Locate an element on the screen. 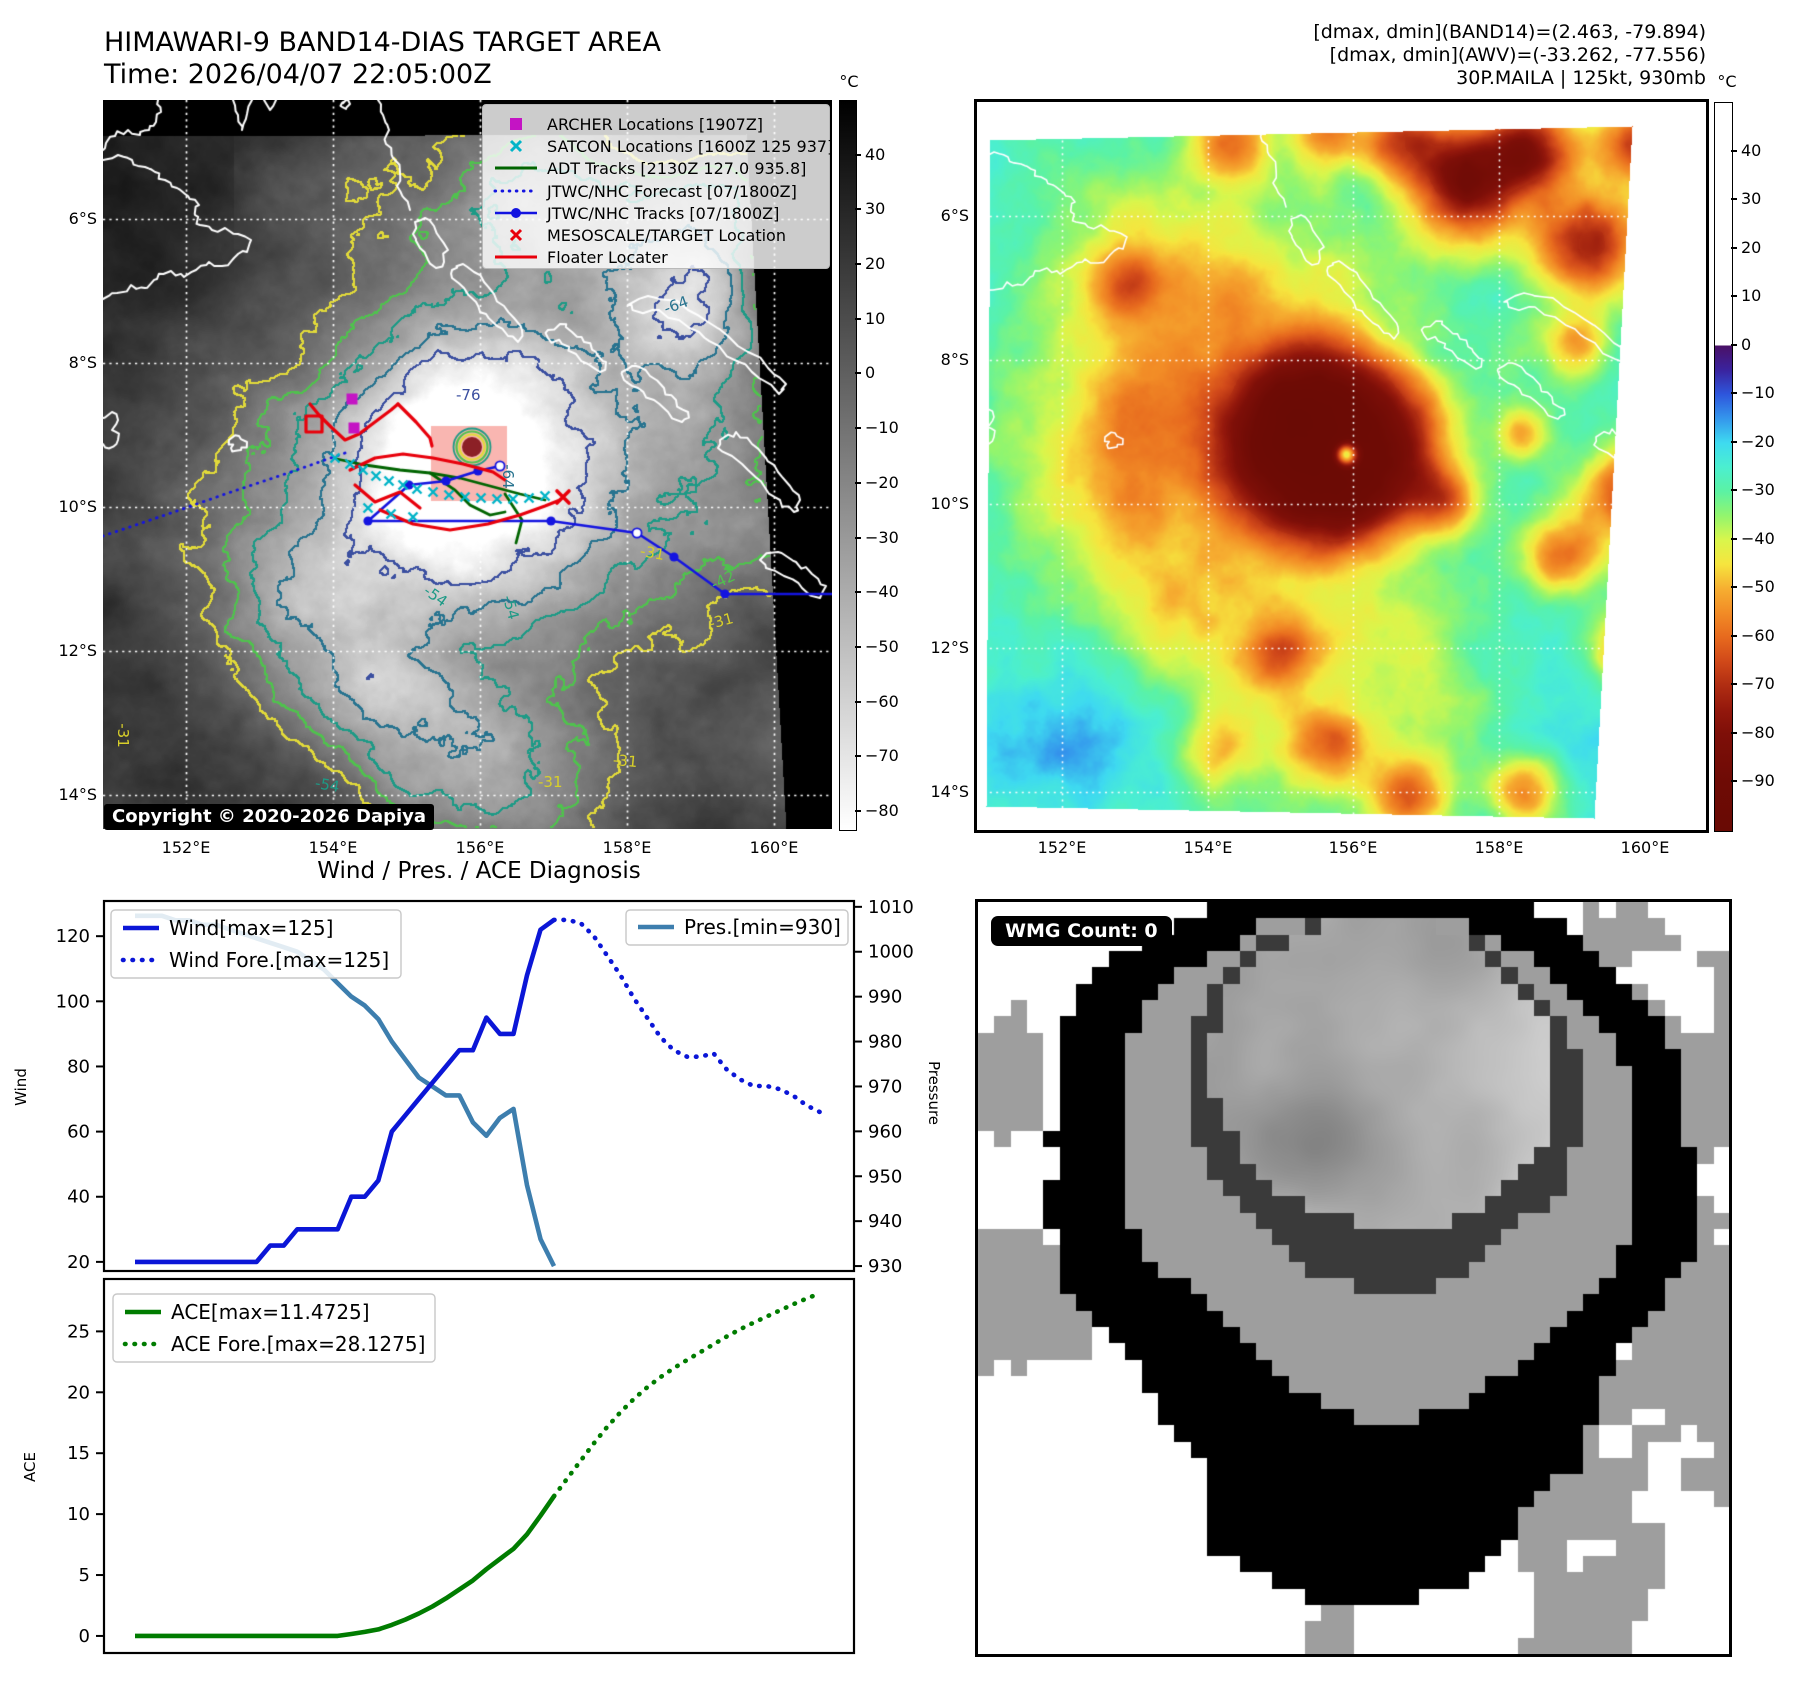 The height and width of the screenshot is (1690, 1797). panel1-legend-label: MESOSCALE/TARGET Location is located at coordinates (666, 235).